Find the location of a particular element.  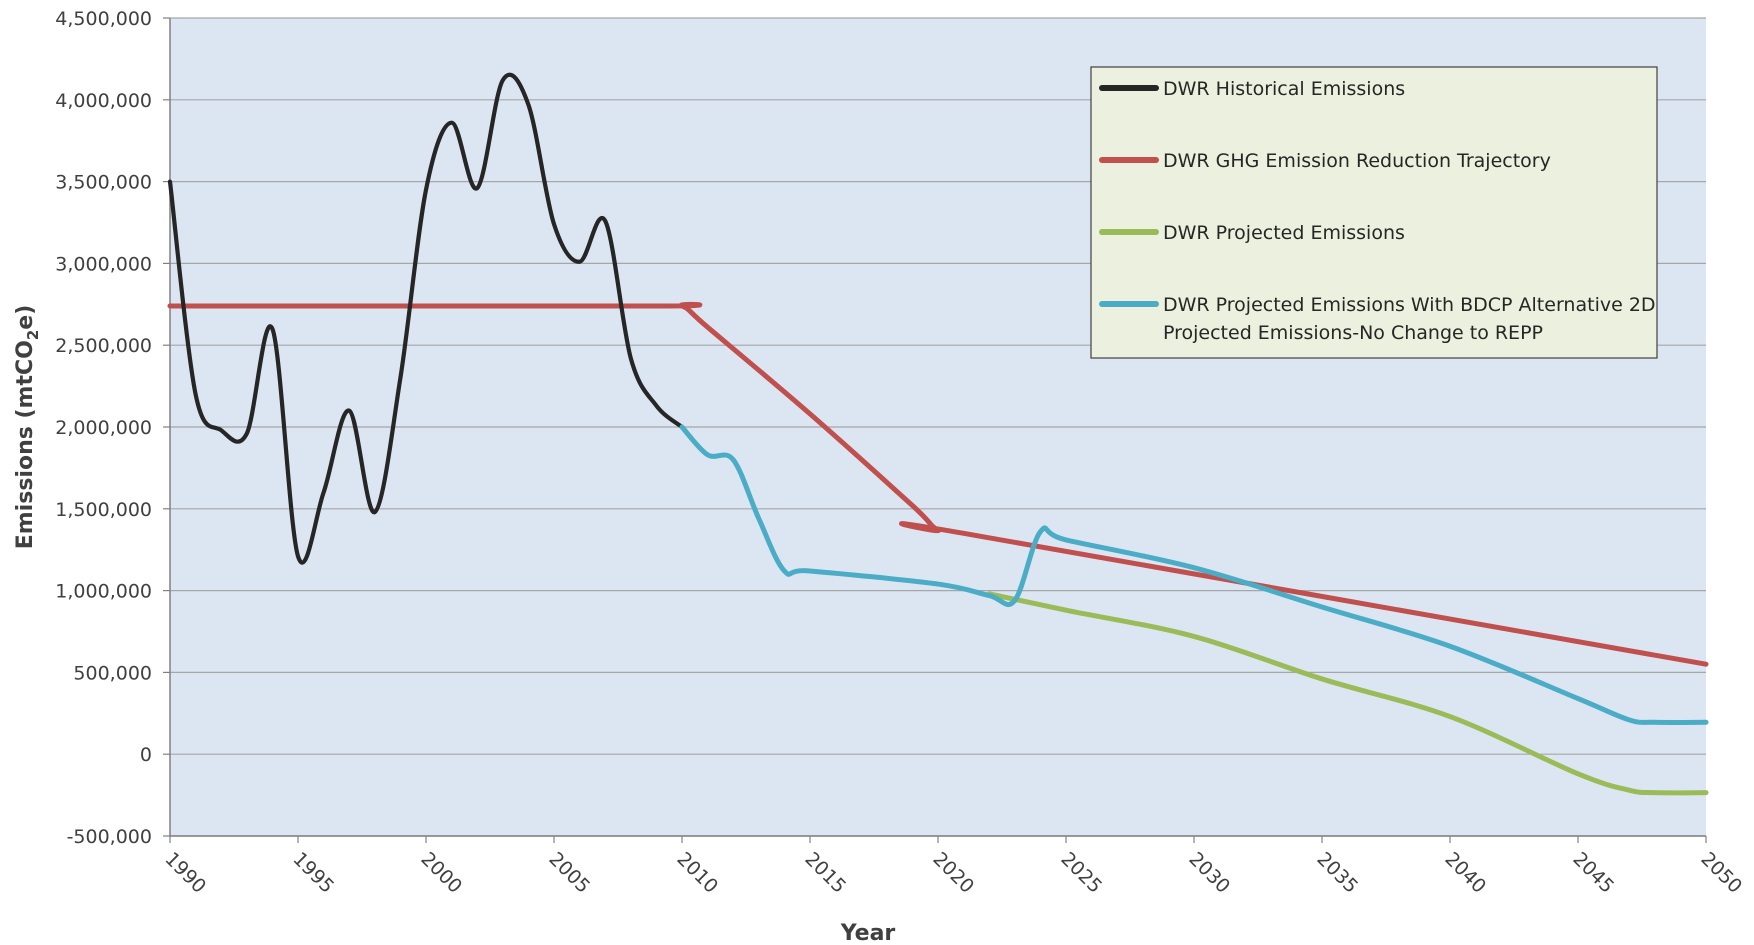

legend-box is located at coordinates (1374, 212).